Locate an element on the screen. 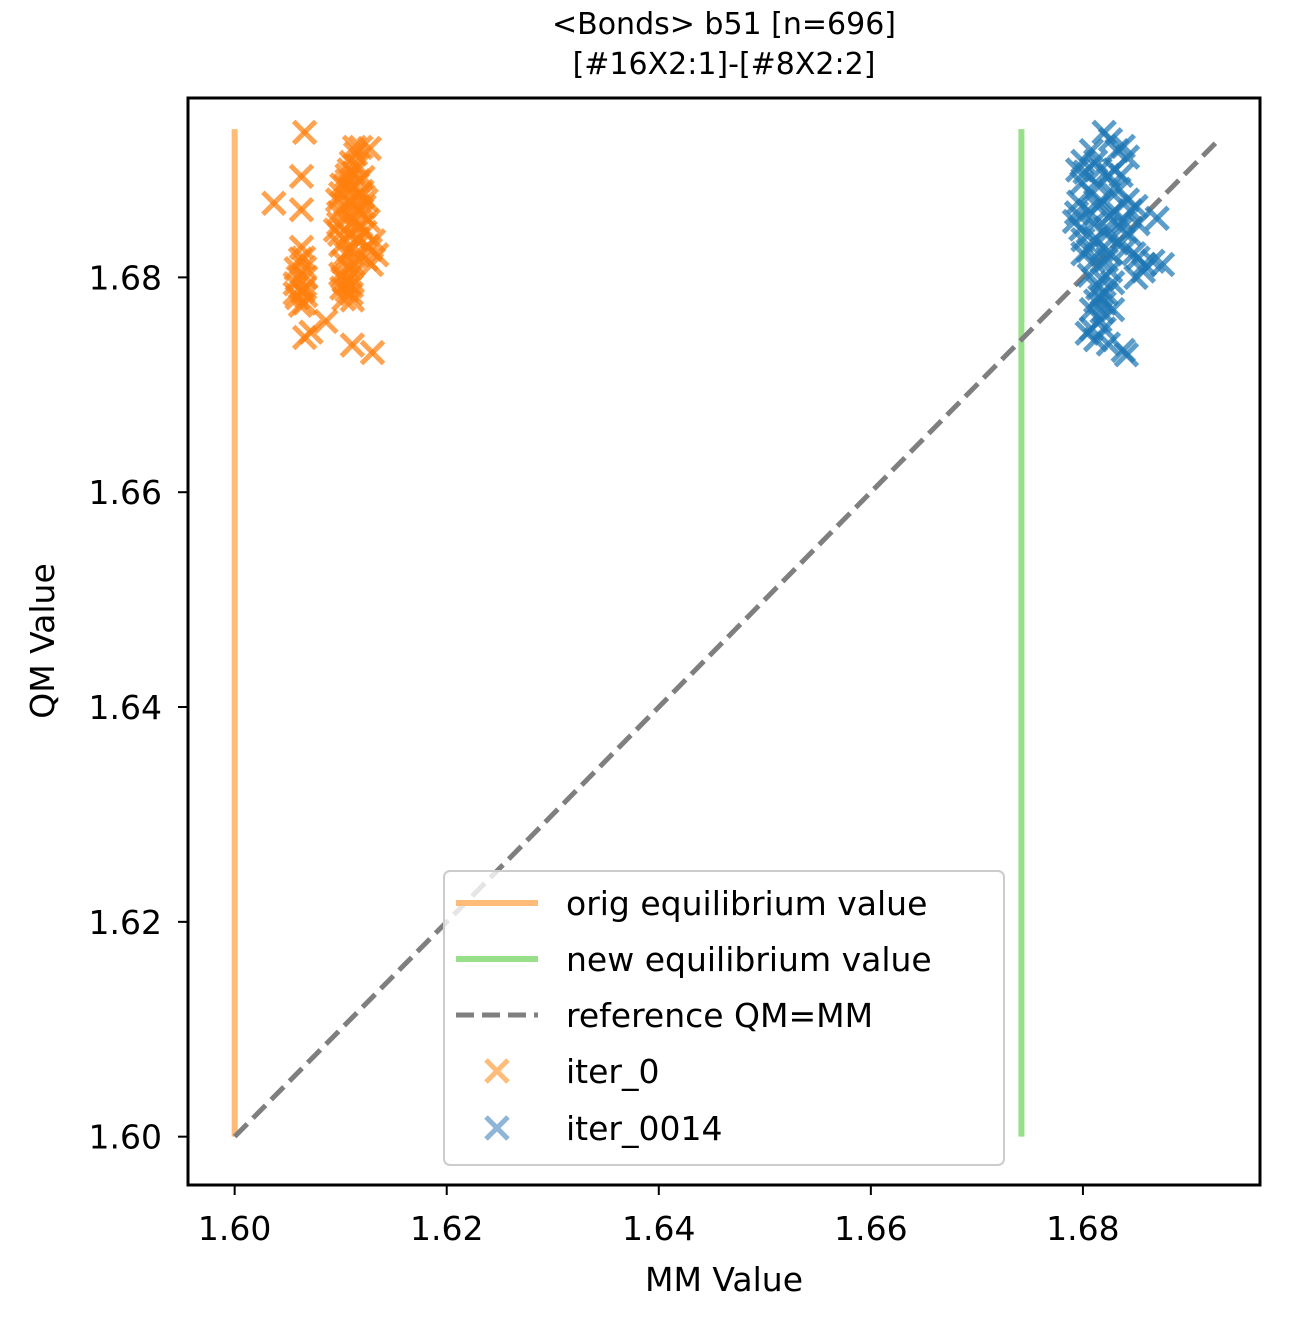 The image size is (1298, 1326). chart-title: <Bonds> b51 [n=696] is located at coordinates (724, 24).